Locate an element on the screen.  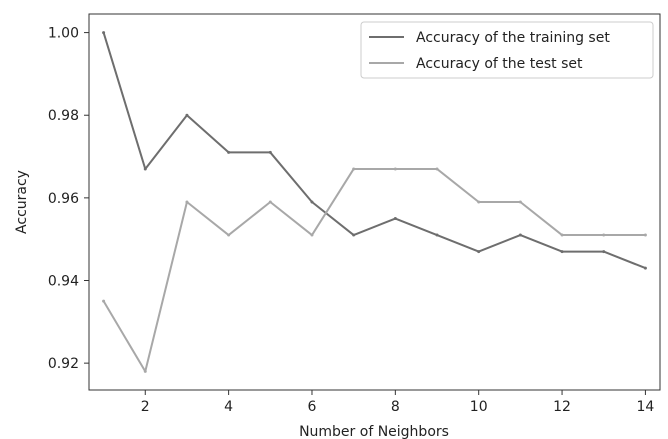
y-tick-label-2: 0.96 is located at coordinates (63, 199).